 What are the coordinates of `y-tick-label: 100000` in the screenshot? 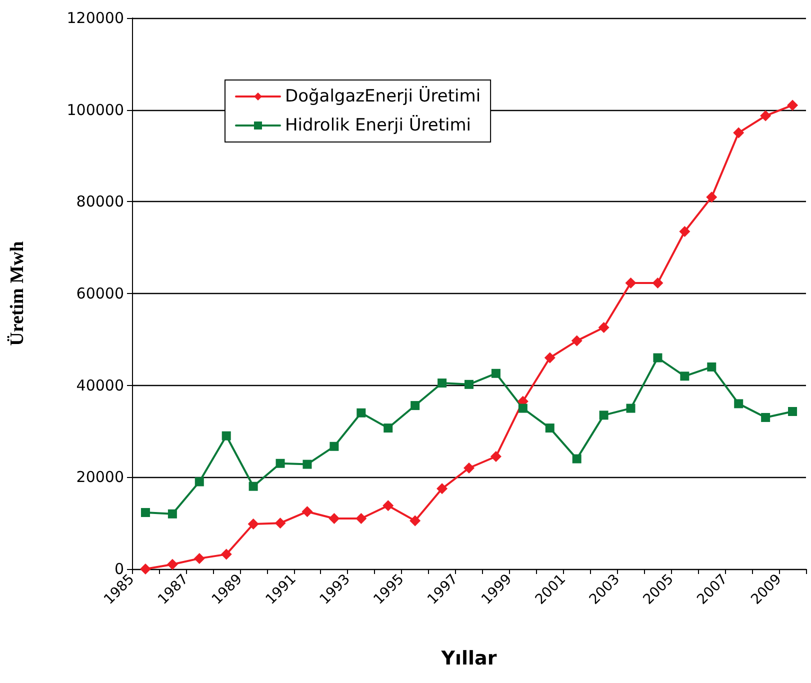 It's located at (95, 109).